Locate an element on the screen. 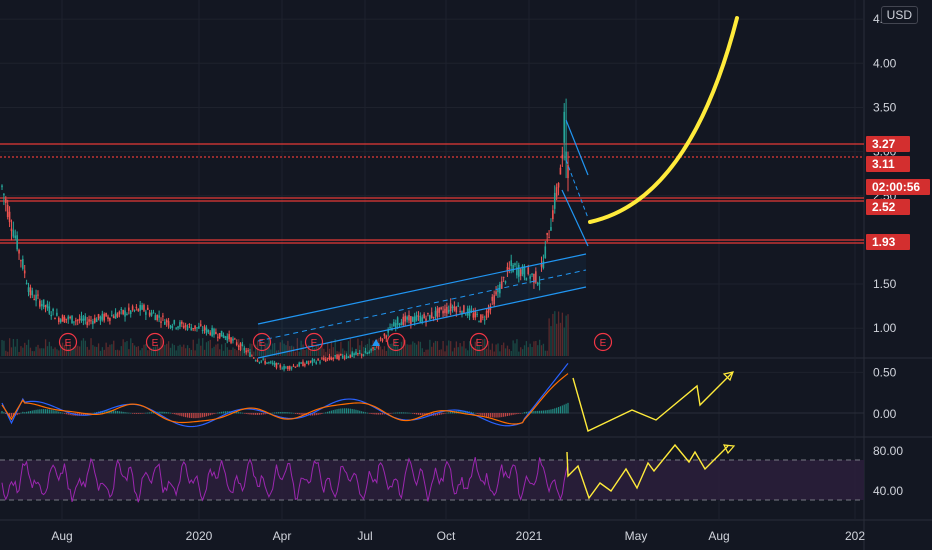 This screenshot has width=932, height=550. currency-label: USD is located at coordinates (899, 15).